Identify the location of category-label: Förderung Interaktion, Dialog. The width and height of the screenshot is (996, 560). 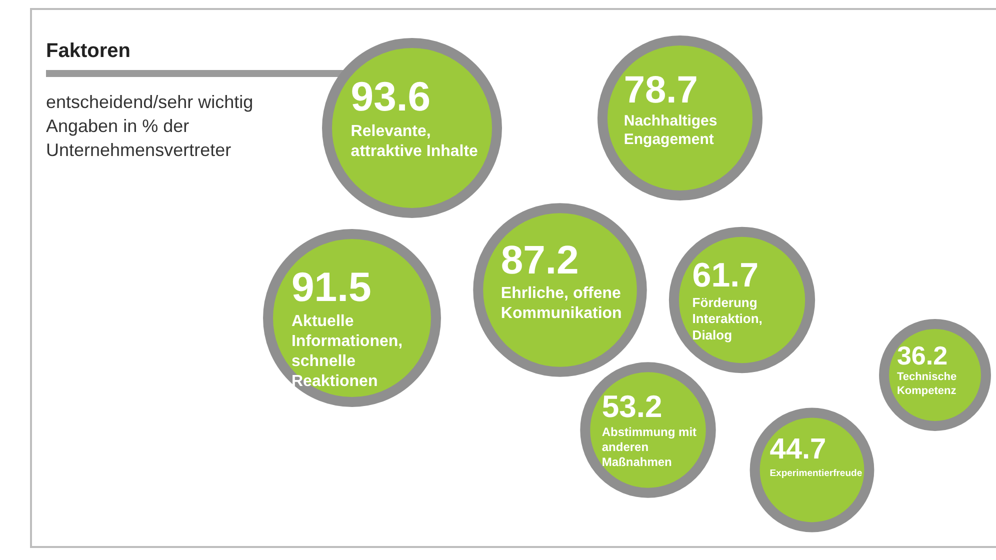
(727, 318).